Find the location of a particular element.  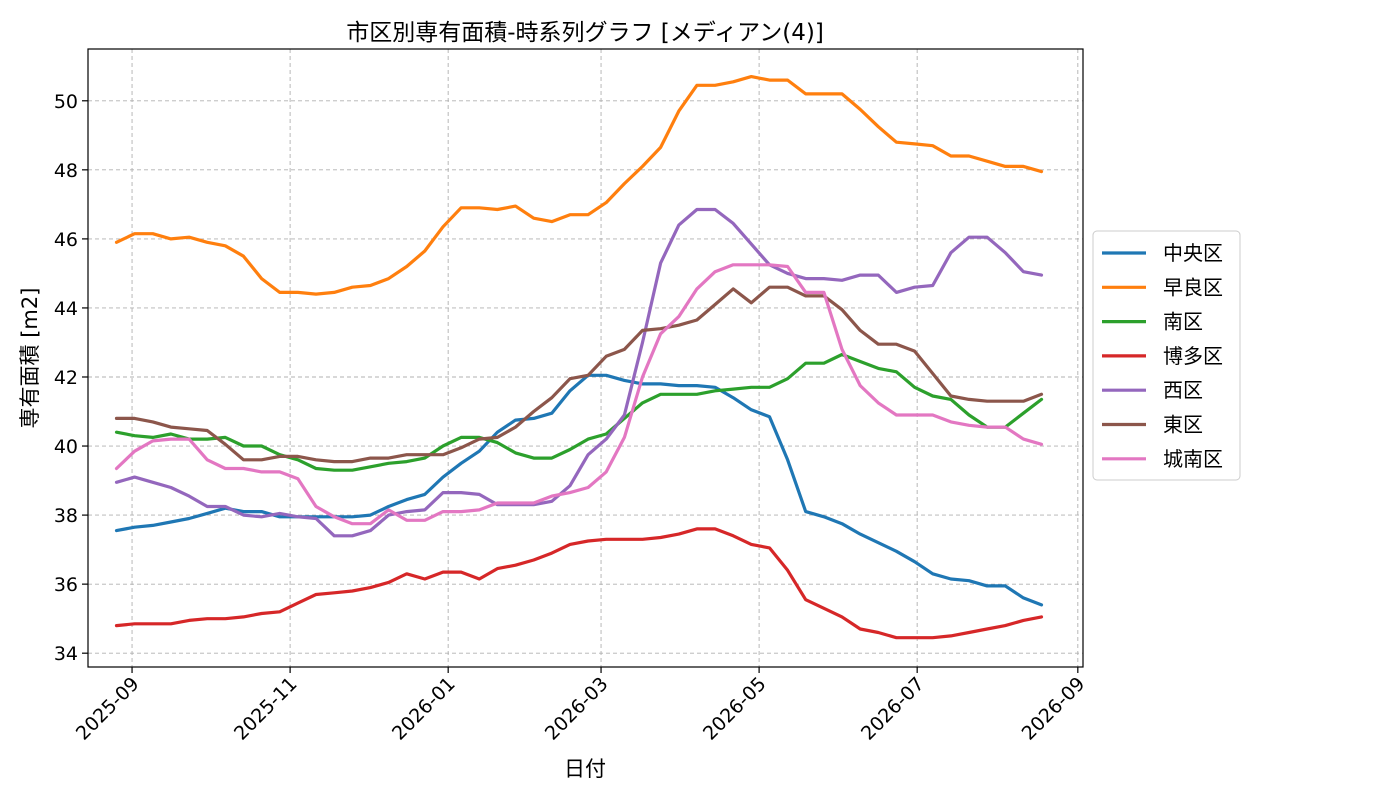

y-axis-label: 専有面積 [m2] is located at coordinates (30, 358).